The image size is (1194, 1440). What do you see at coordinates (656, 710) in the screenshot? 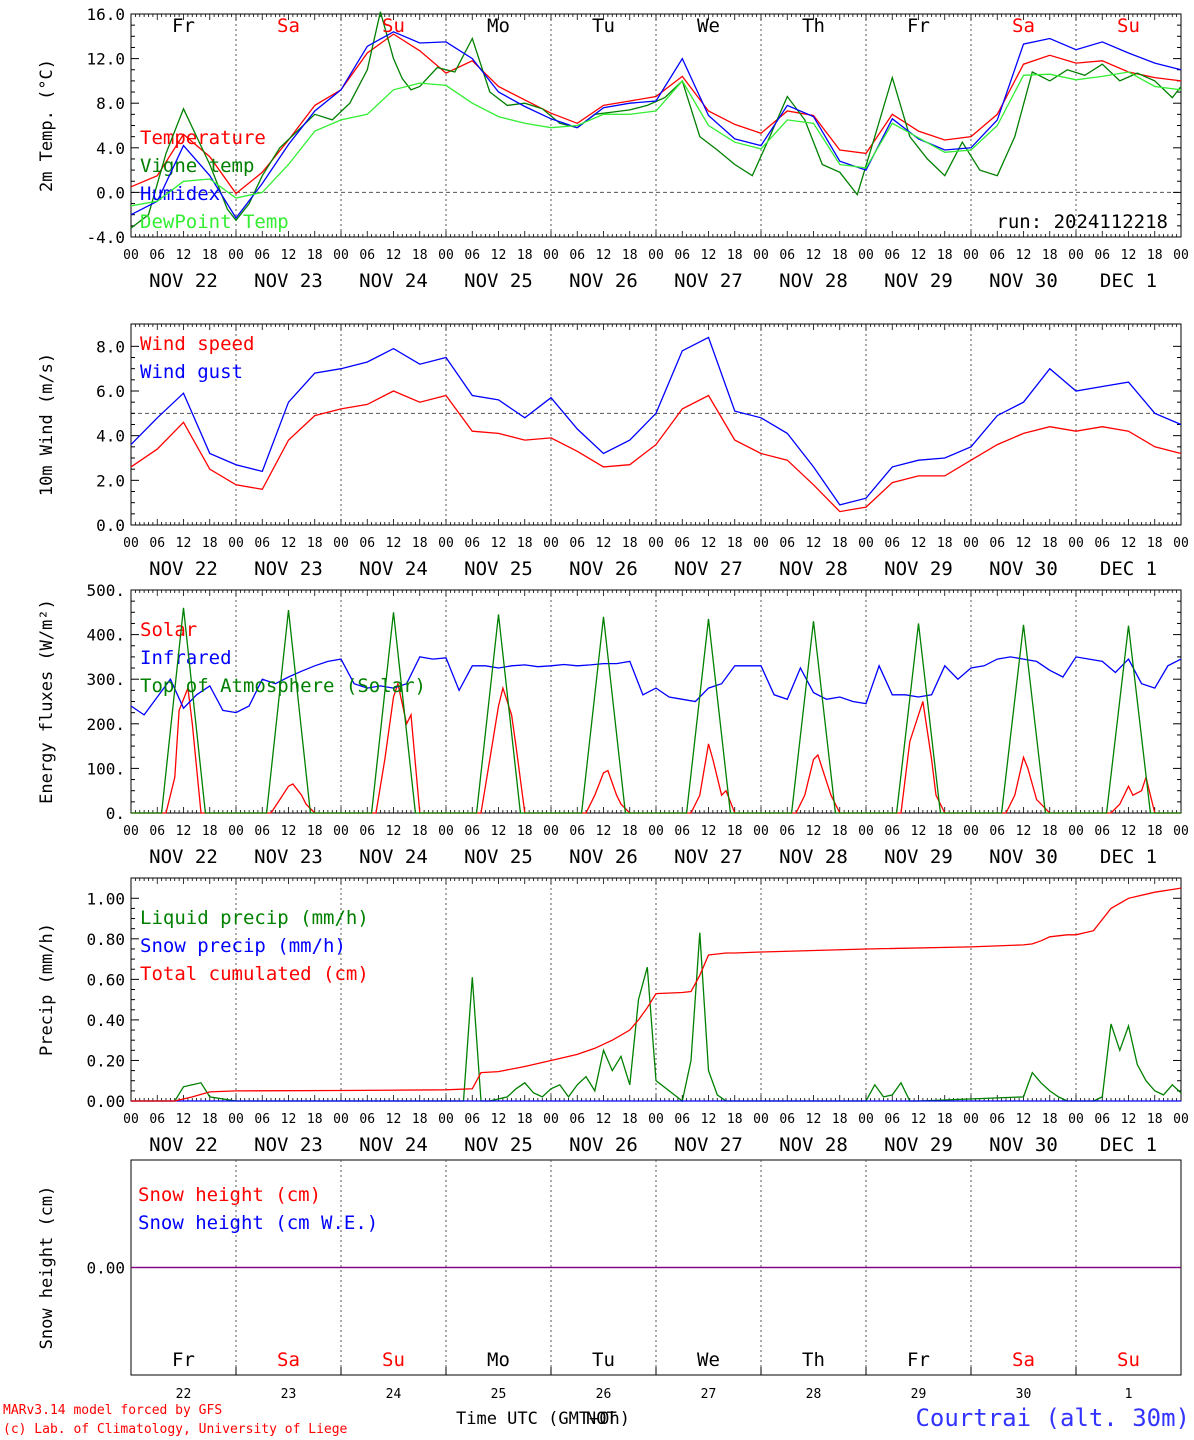
I see `series-line-top-of-atmosphere-solar-` at bounding box center [656, 710].